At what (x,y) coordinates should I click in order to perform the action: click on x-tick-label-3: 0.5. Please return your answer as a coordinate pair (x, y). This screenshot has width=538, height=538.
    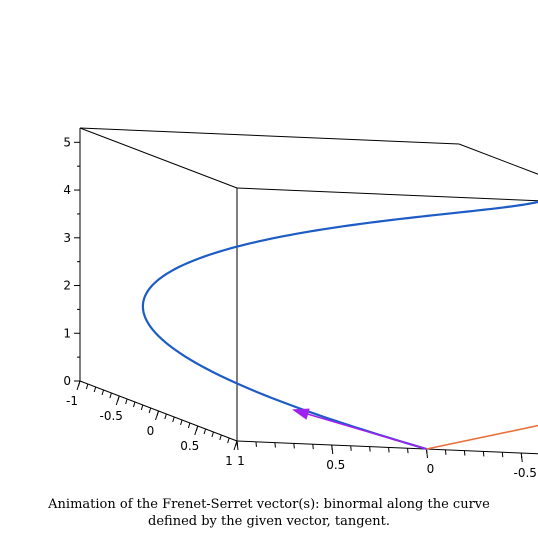
    Looking at the image, I should click on (189, 446).